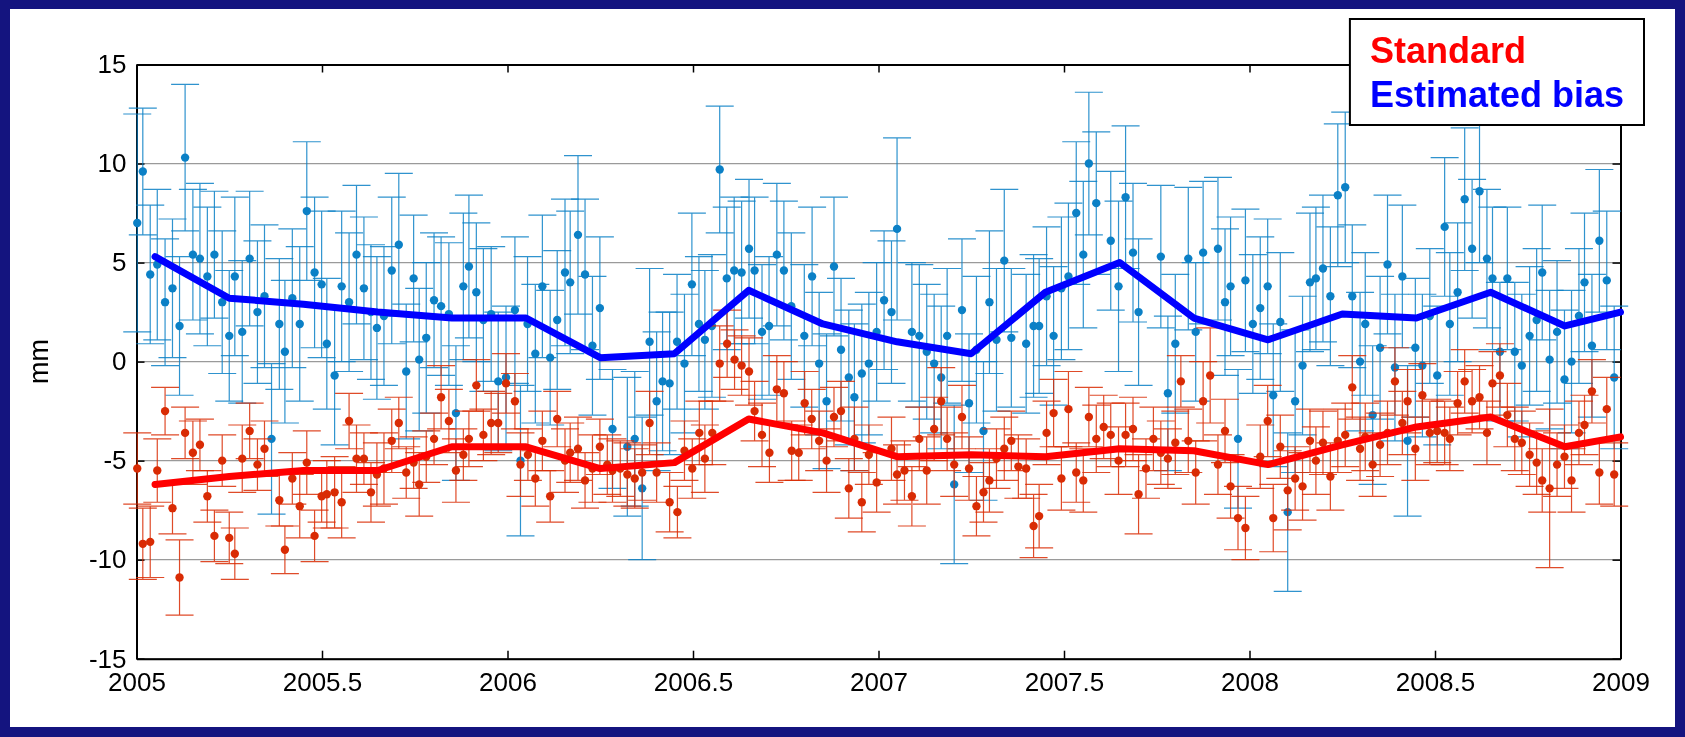  What do you see at coordinates (879, 682) in the screenshot?
I see `x-tick-label: 2007` at bounding box center [879, 682].